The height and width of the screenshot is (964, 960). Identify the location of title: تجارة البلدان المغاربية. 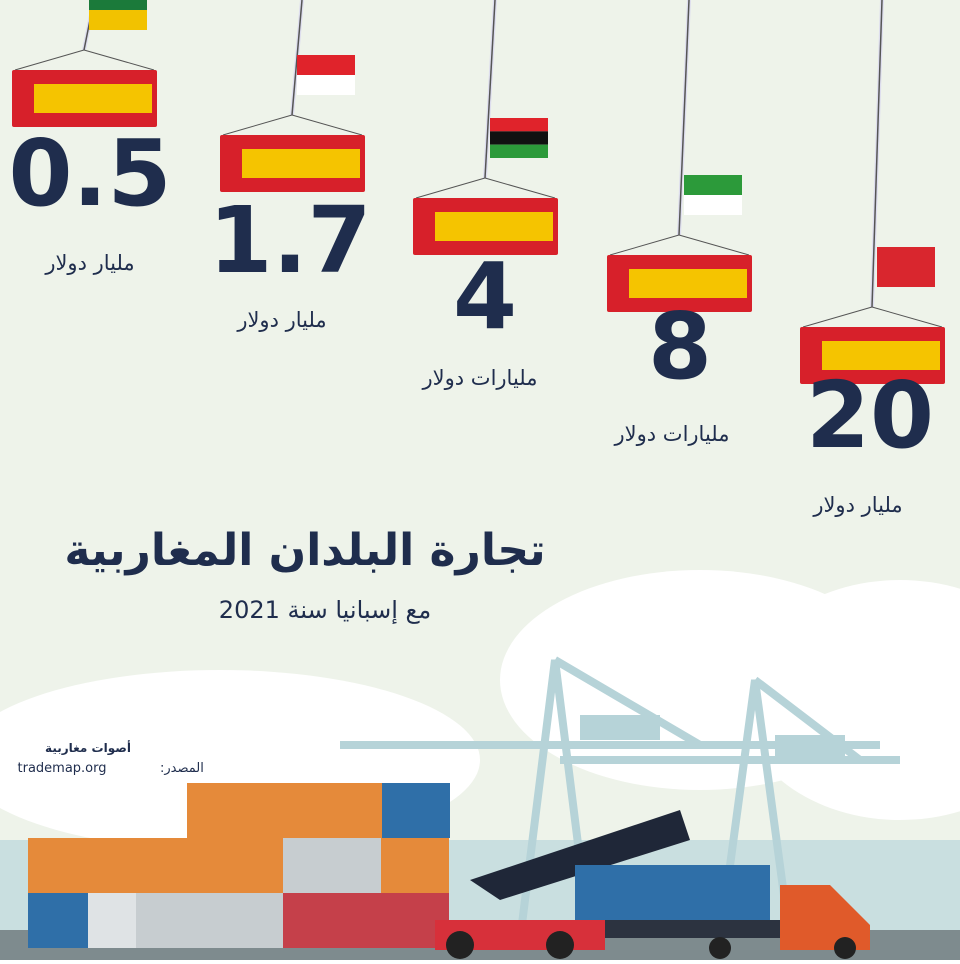
(304, 550).